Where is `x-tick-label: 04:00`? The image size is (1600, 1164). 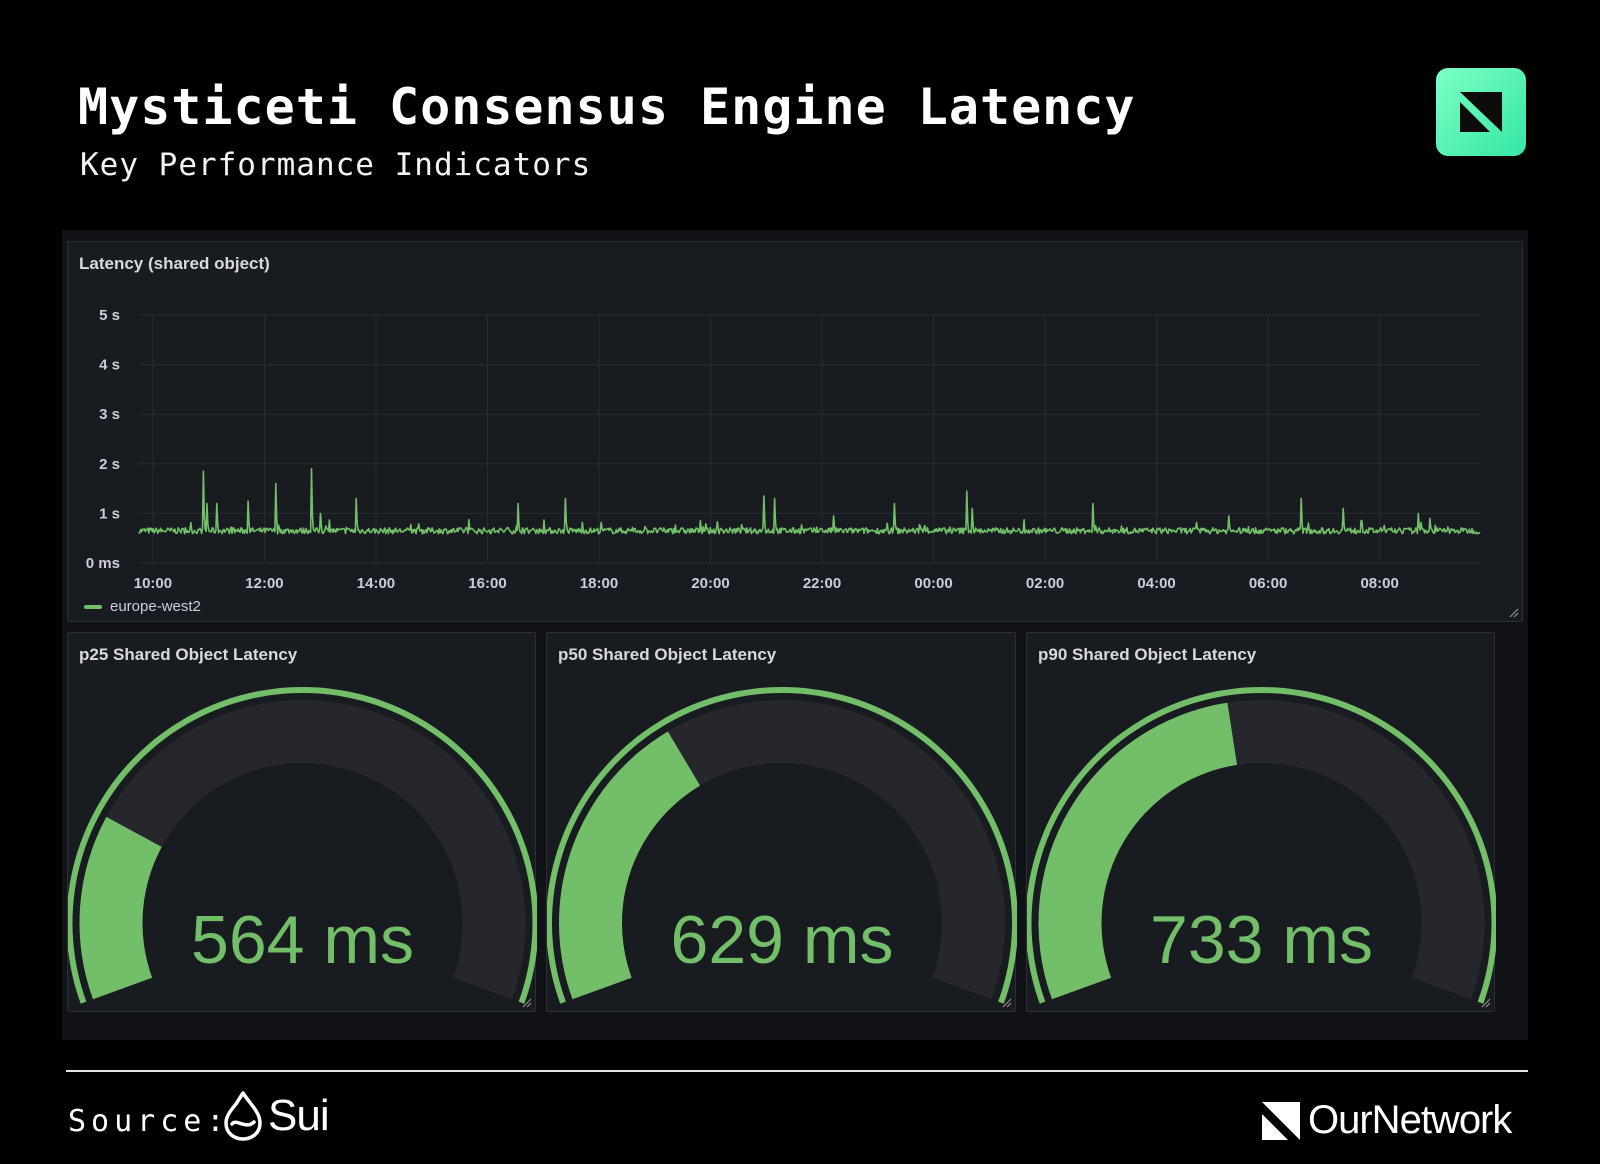 x-tick-label: 04:00 is located at coordinates (1156, 583).